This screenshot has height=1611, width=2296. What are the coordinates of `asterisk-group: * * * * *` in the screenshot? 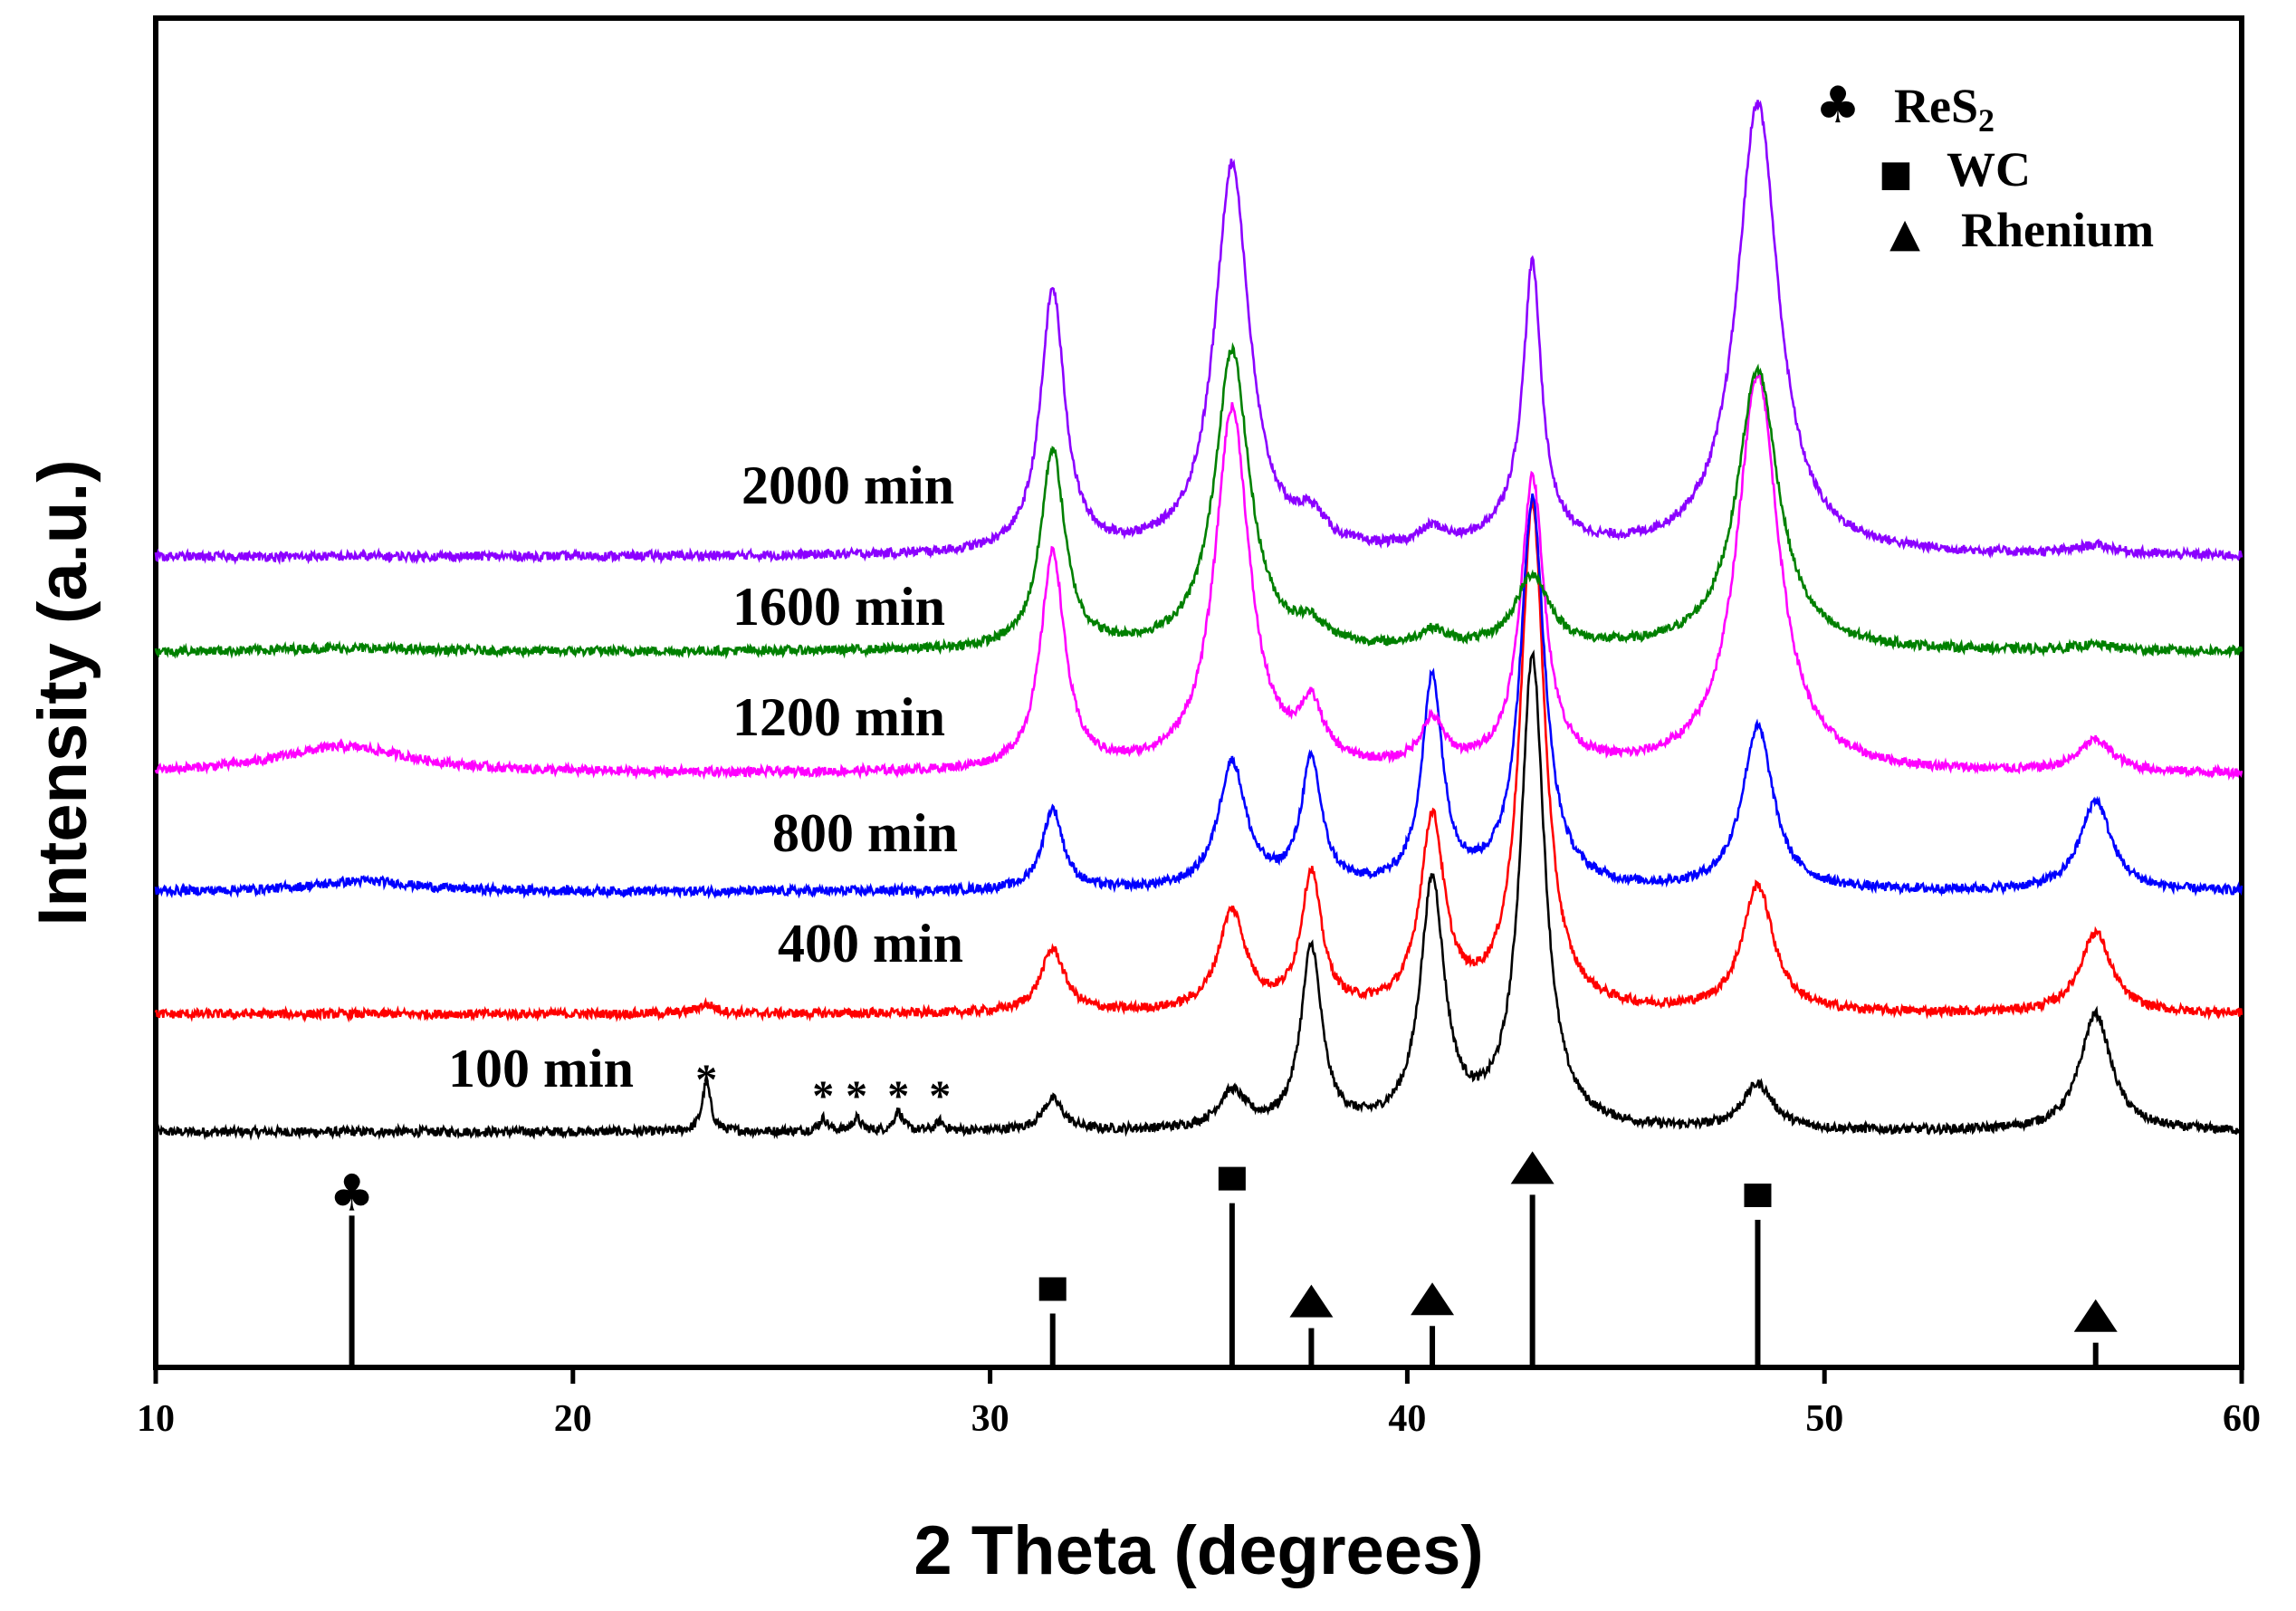 It's located at (823, 1088).